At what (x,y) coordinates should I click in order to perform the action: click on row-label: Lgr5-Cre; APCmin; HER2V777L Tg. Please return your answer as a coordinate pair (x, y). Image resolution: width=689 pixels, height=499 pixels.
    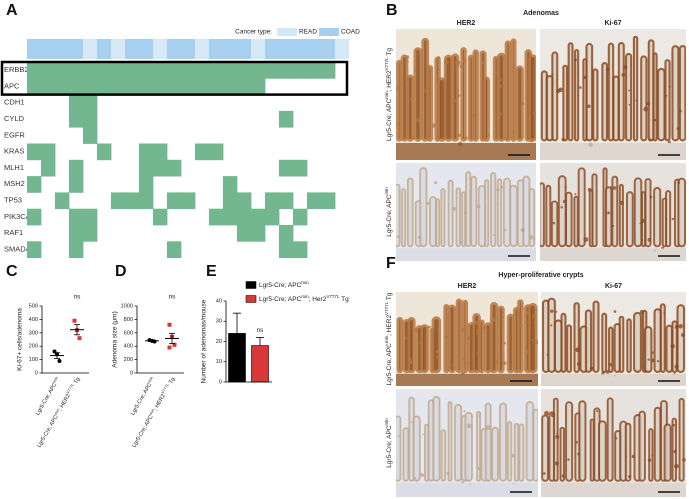
    Looking at the image, I should click on (388, 338).